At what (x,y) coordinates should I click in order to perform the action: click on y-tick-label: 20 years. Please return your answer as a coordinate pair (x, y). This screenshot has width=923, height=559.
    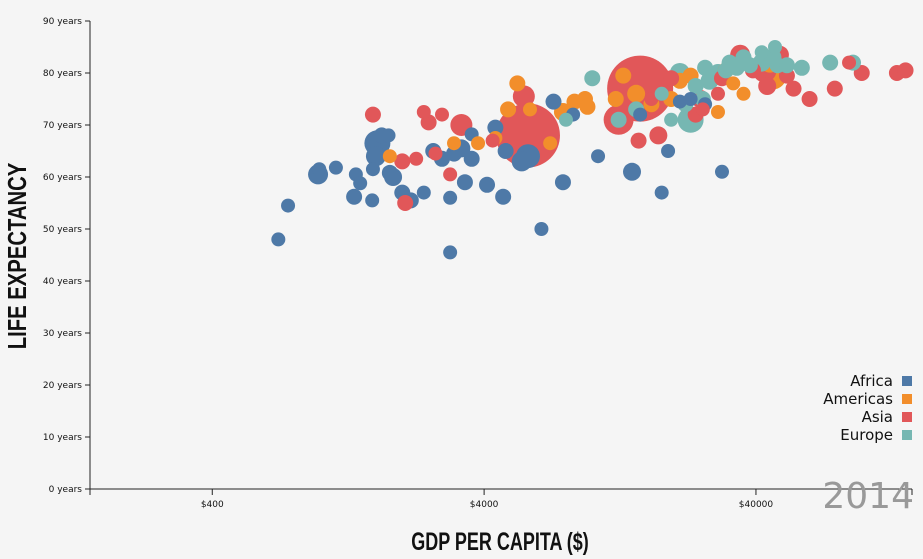
    Looking at the image, I should click on (62, 386).